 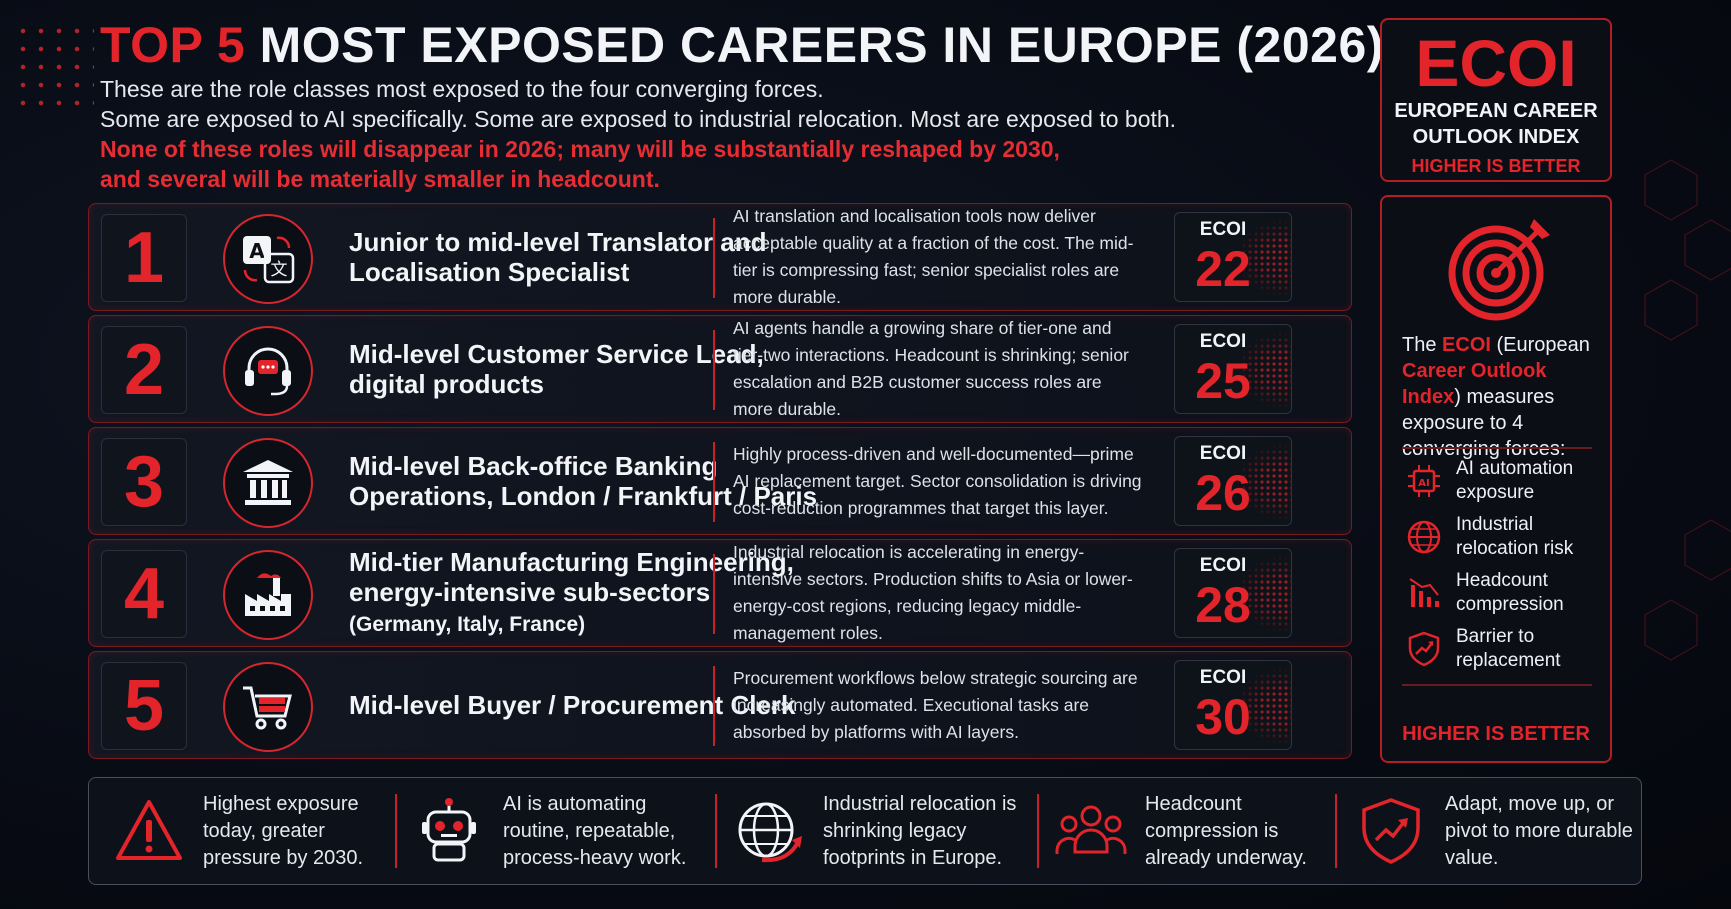 I want to click on translate-icon: A 文, so click(x=268, y=259).